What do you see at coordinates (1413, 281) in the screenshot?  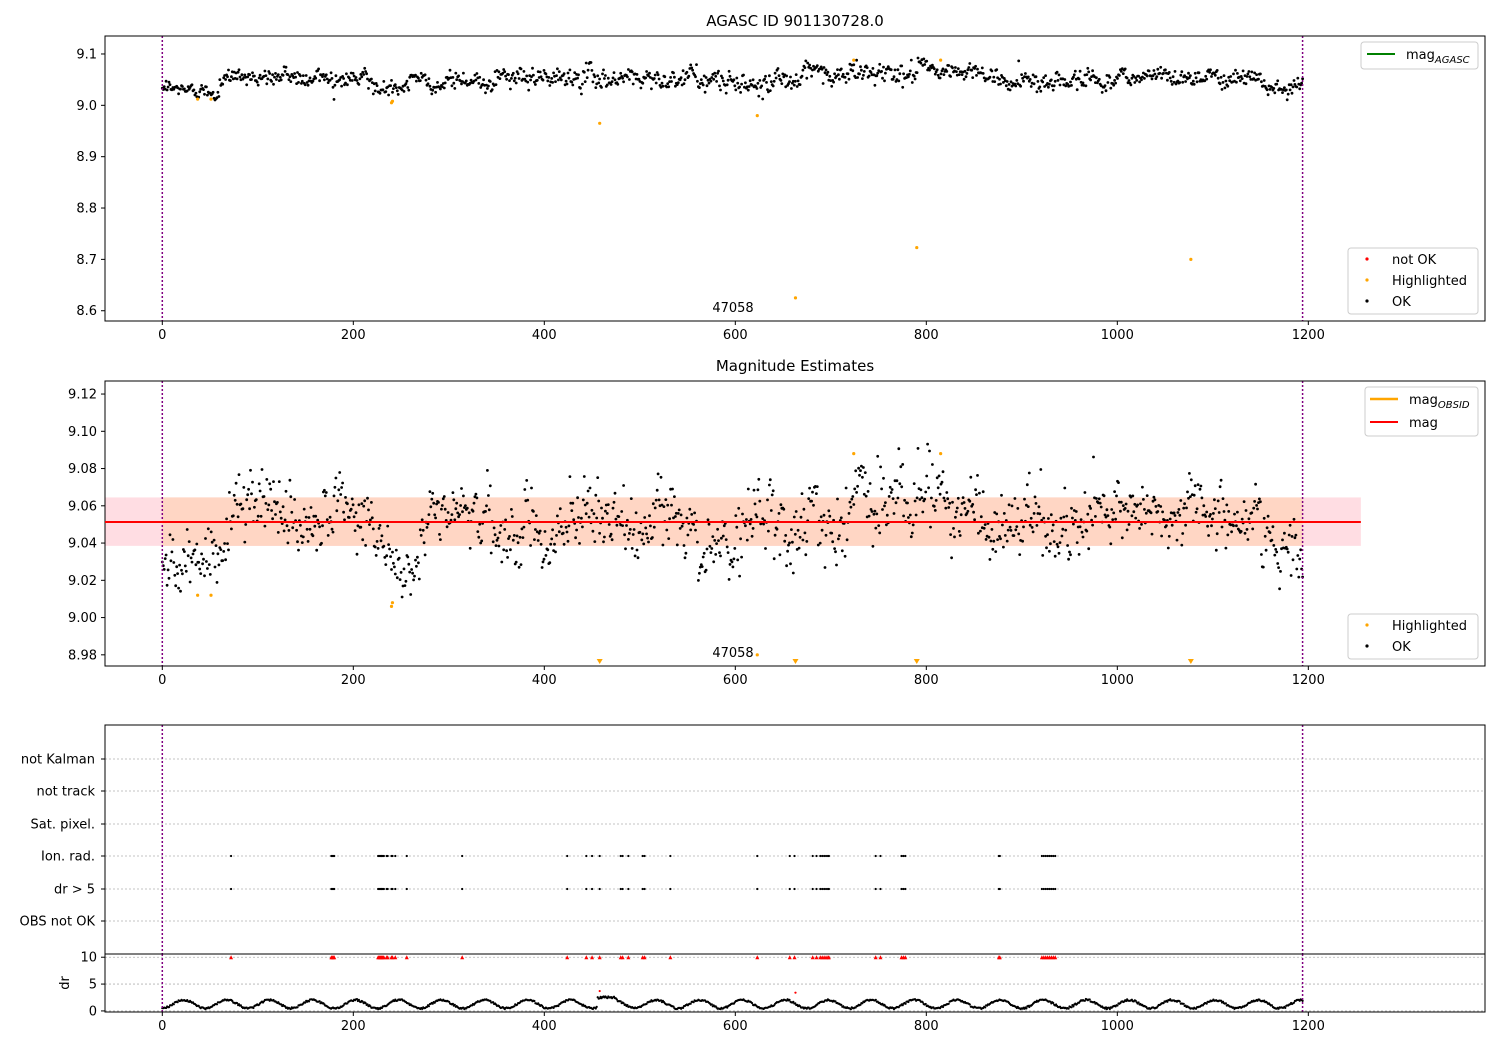 I see `agasc-panel-marker-legend: not OK Highlighted OK` at bounding box center [1413, 281].